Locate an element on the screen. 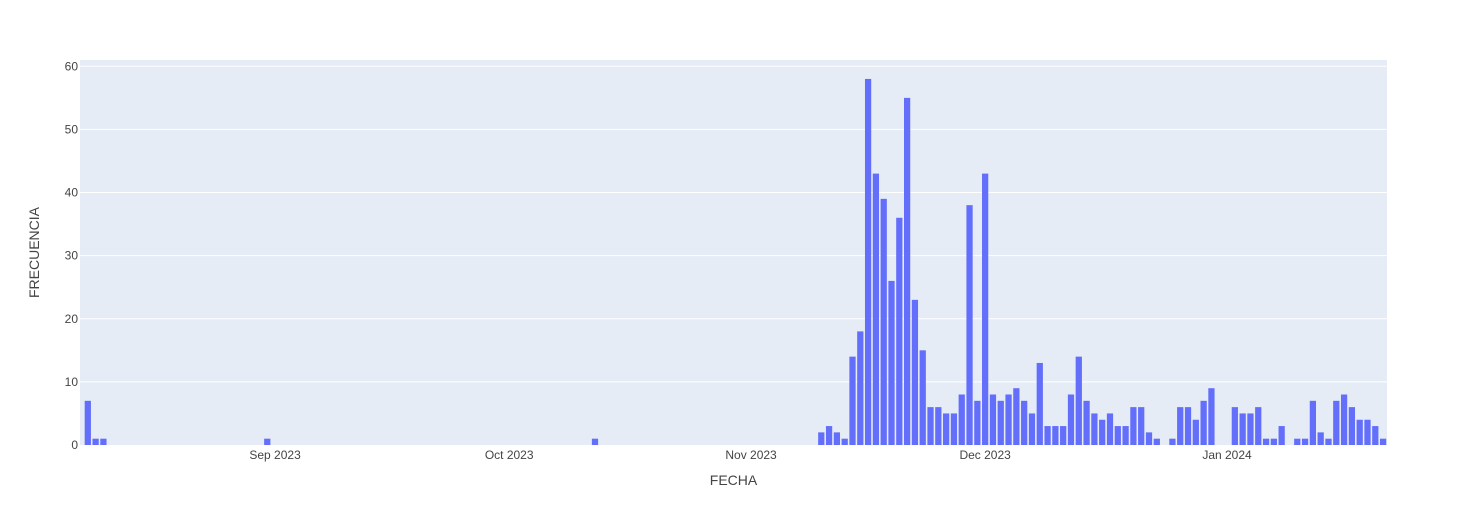 The width and height of the screenshot is (1467, 525). y-tick-label: 0 is located at coordinates (74, 445).